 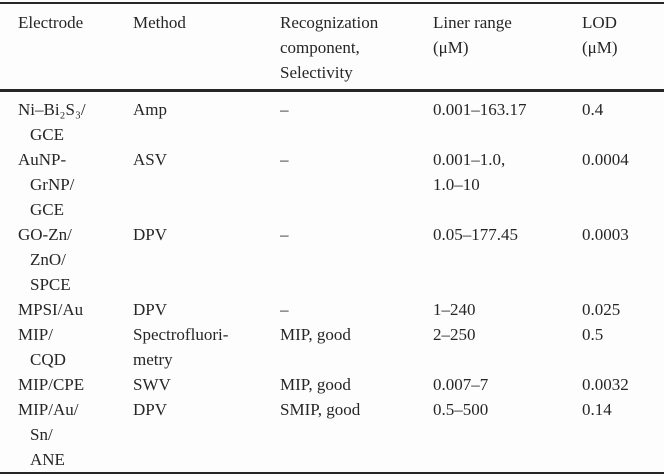 What do you see at coordinates (507, 47) in the screenshot?
I see `col-header-linear-range: Liner range (μM)` at bounding box center [507, 47].